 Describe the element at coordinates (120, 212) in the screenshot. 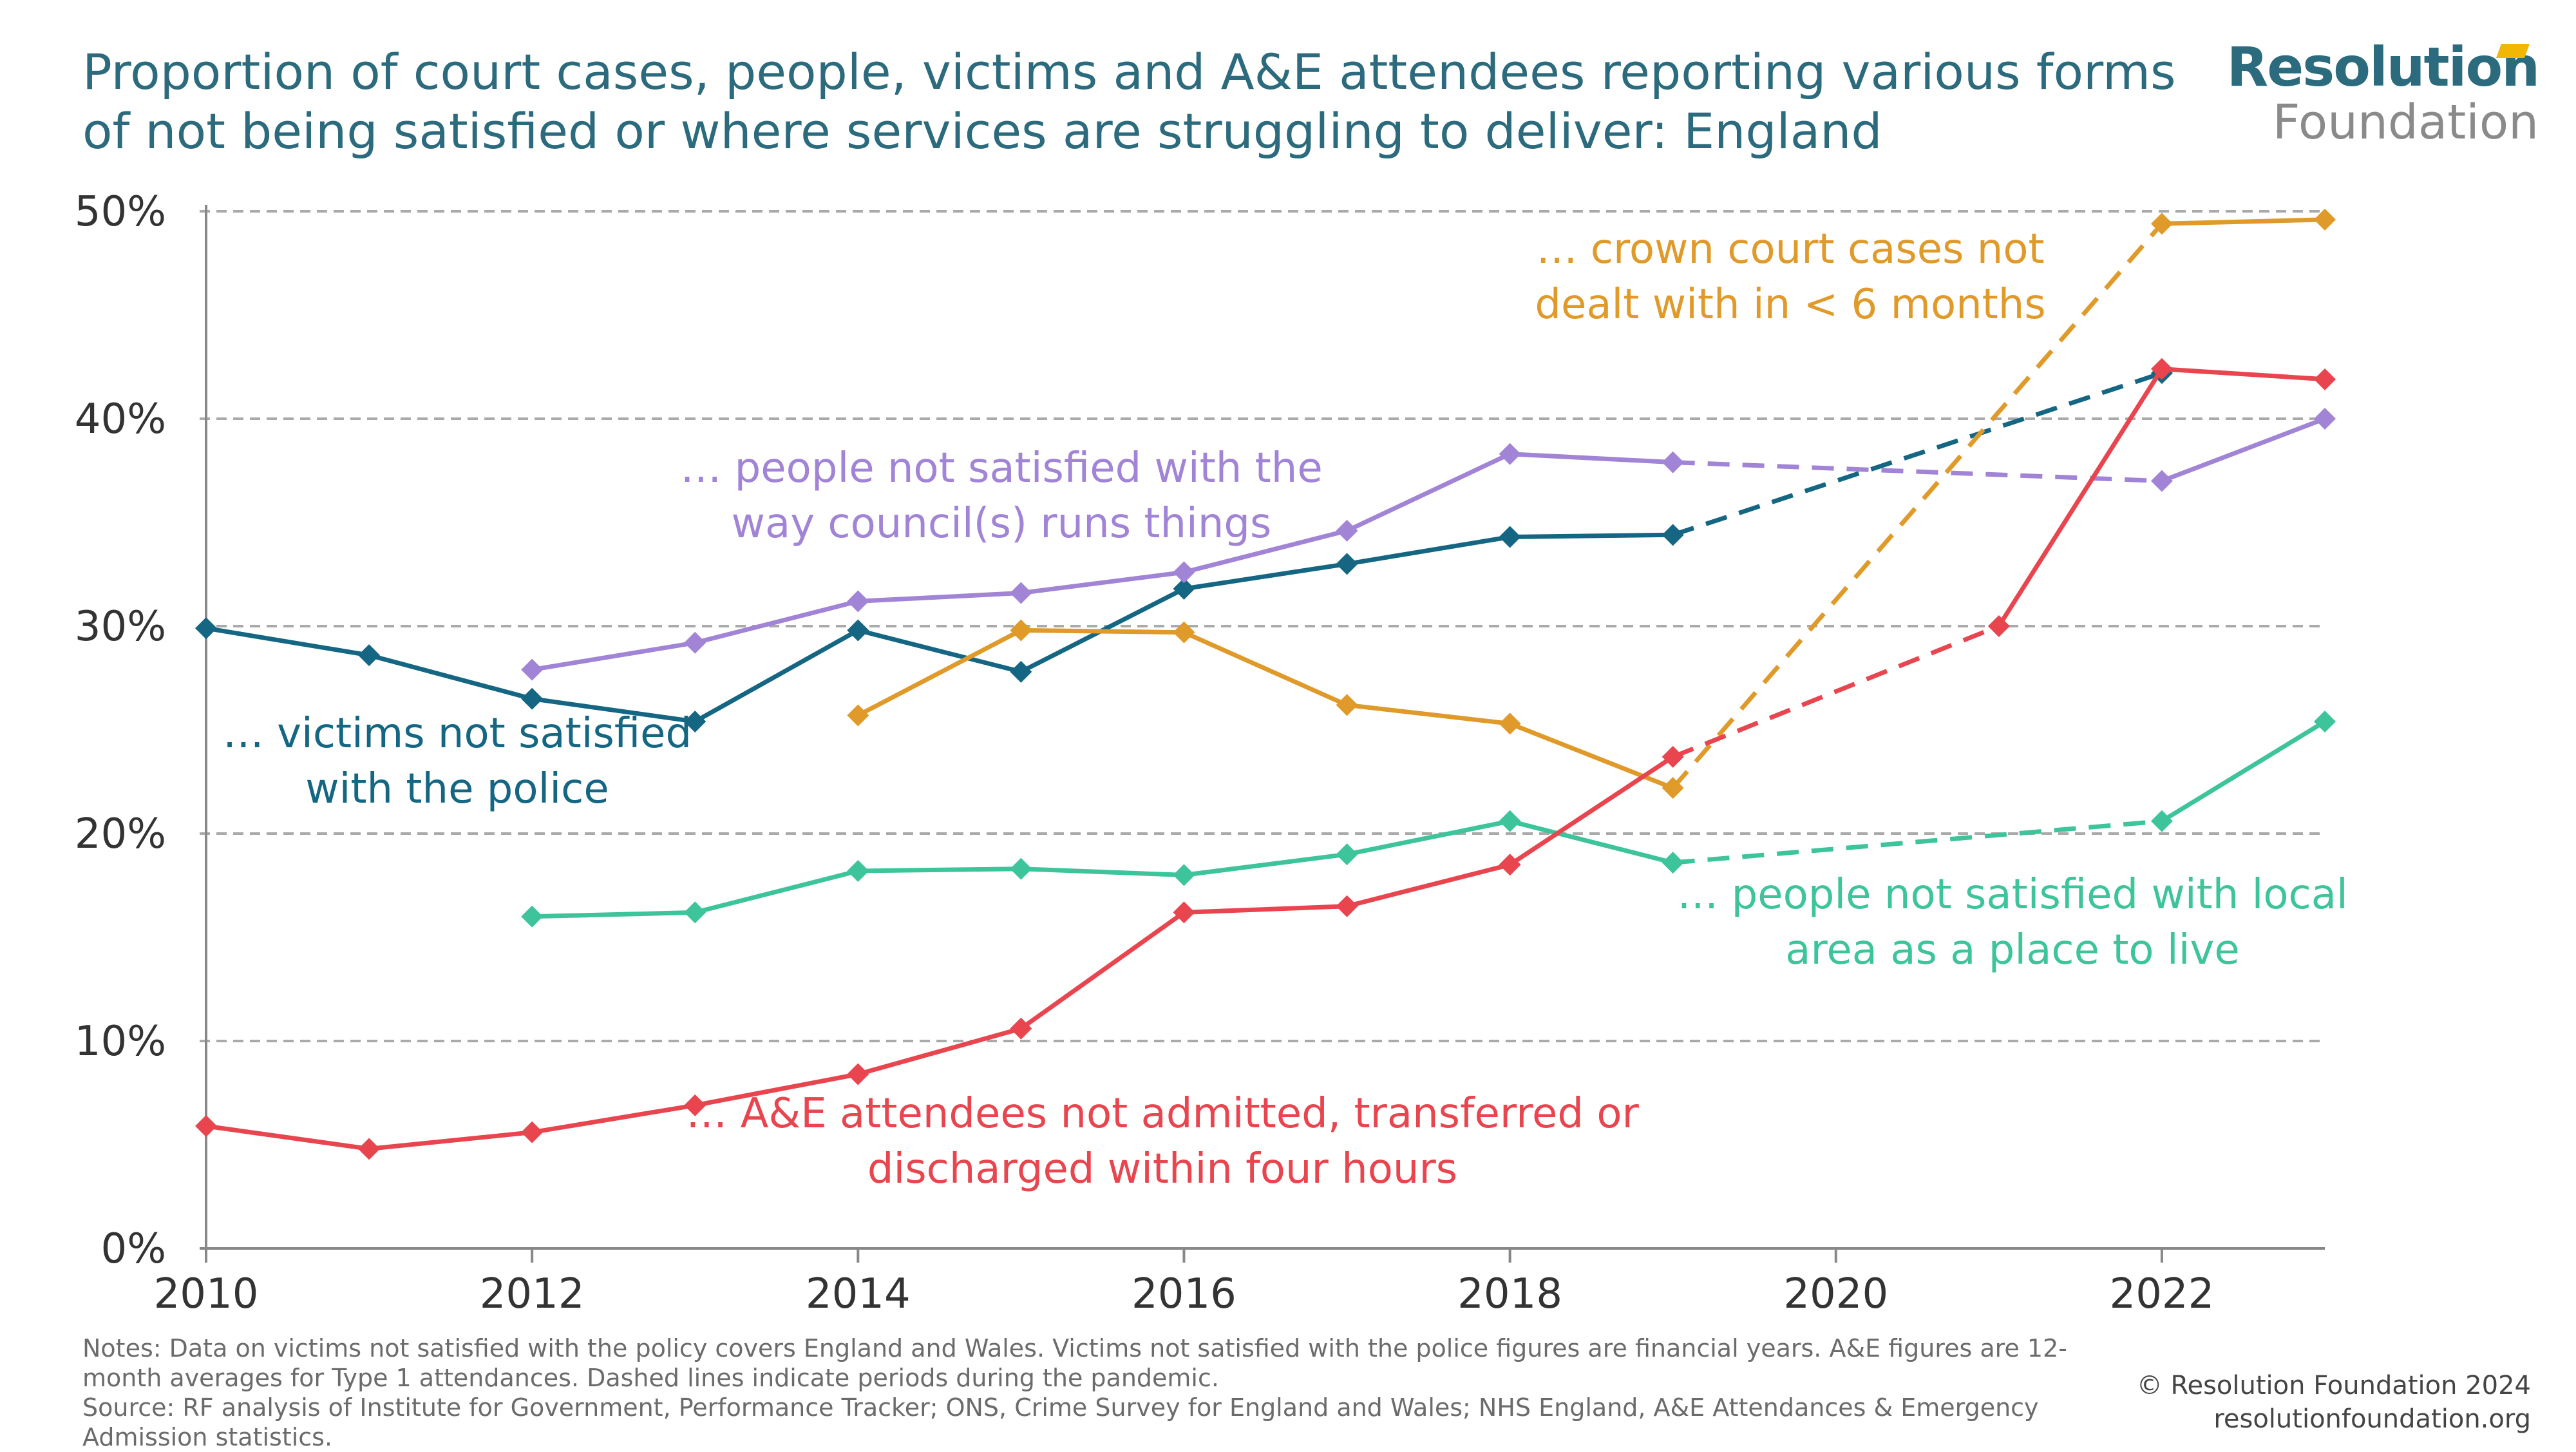

I see `y-tick-label: 50%` at that location.